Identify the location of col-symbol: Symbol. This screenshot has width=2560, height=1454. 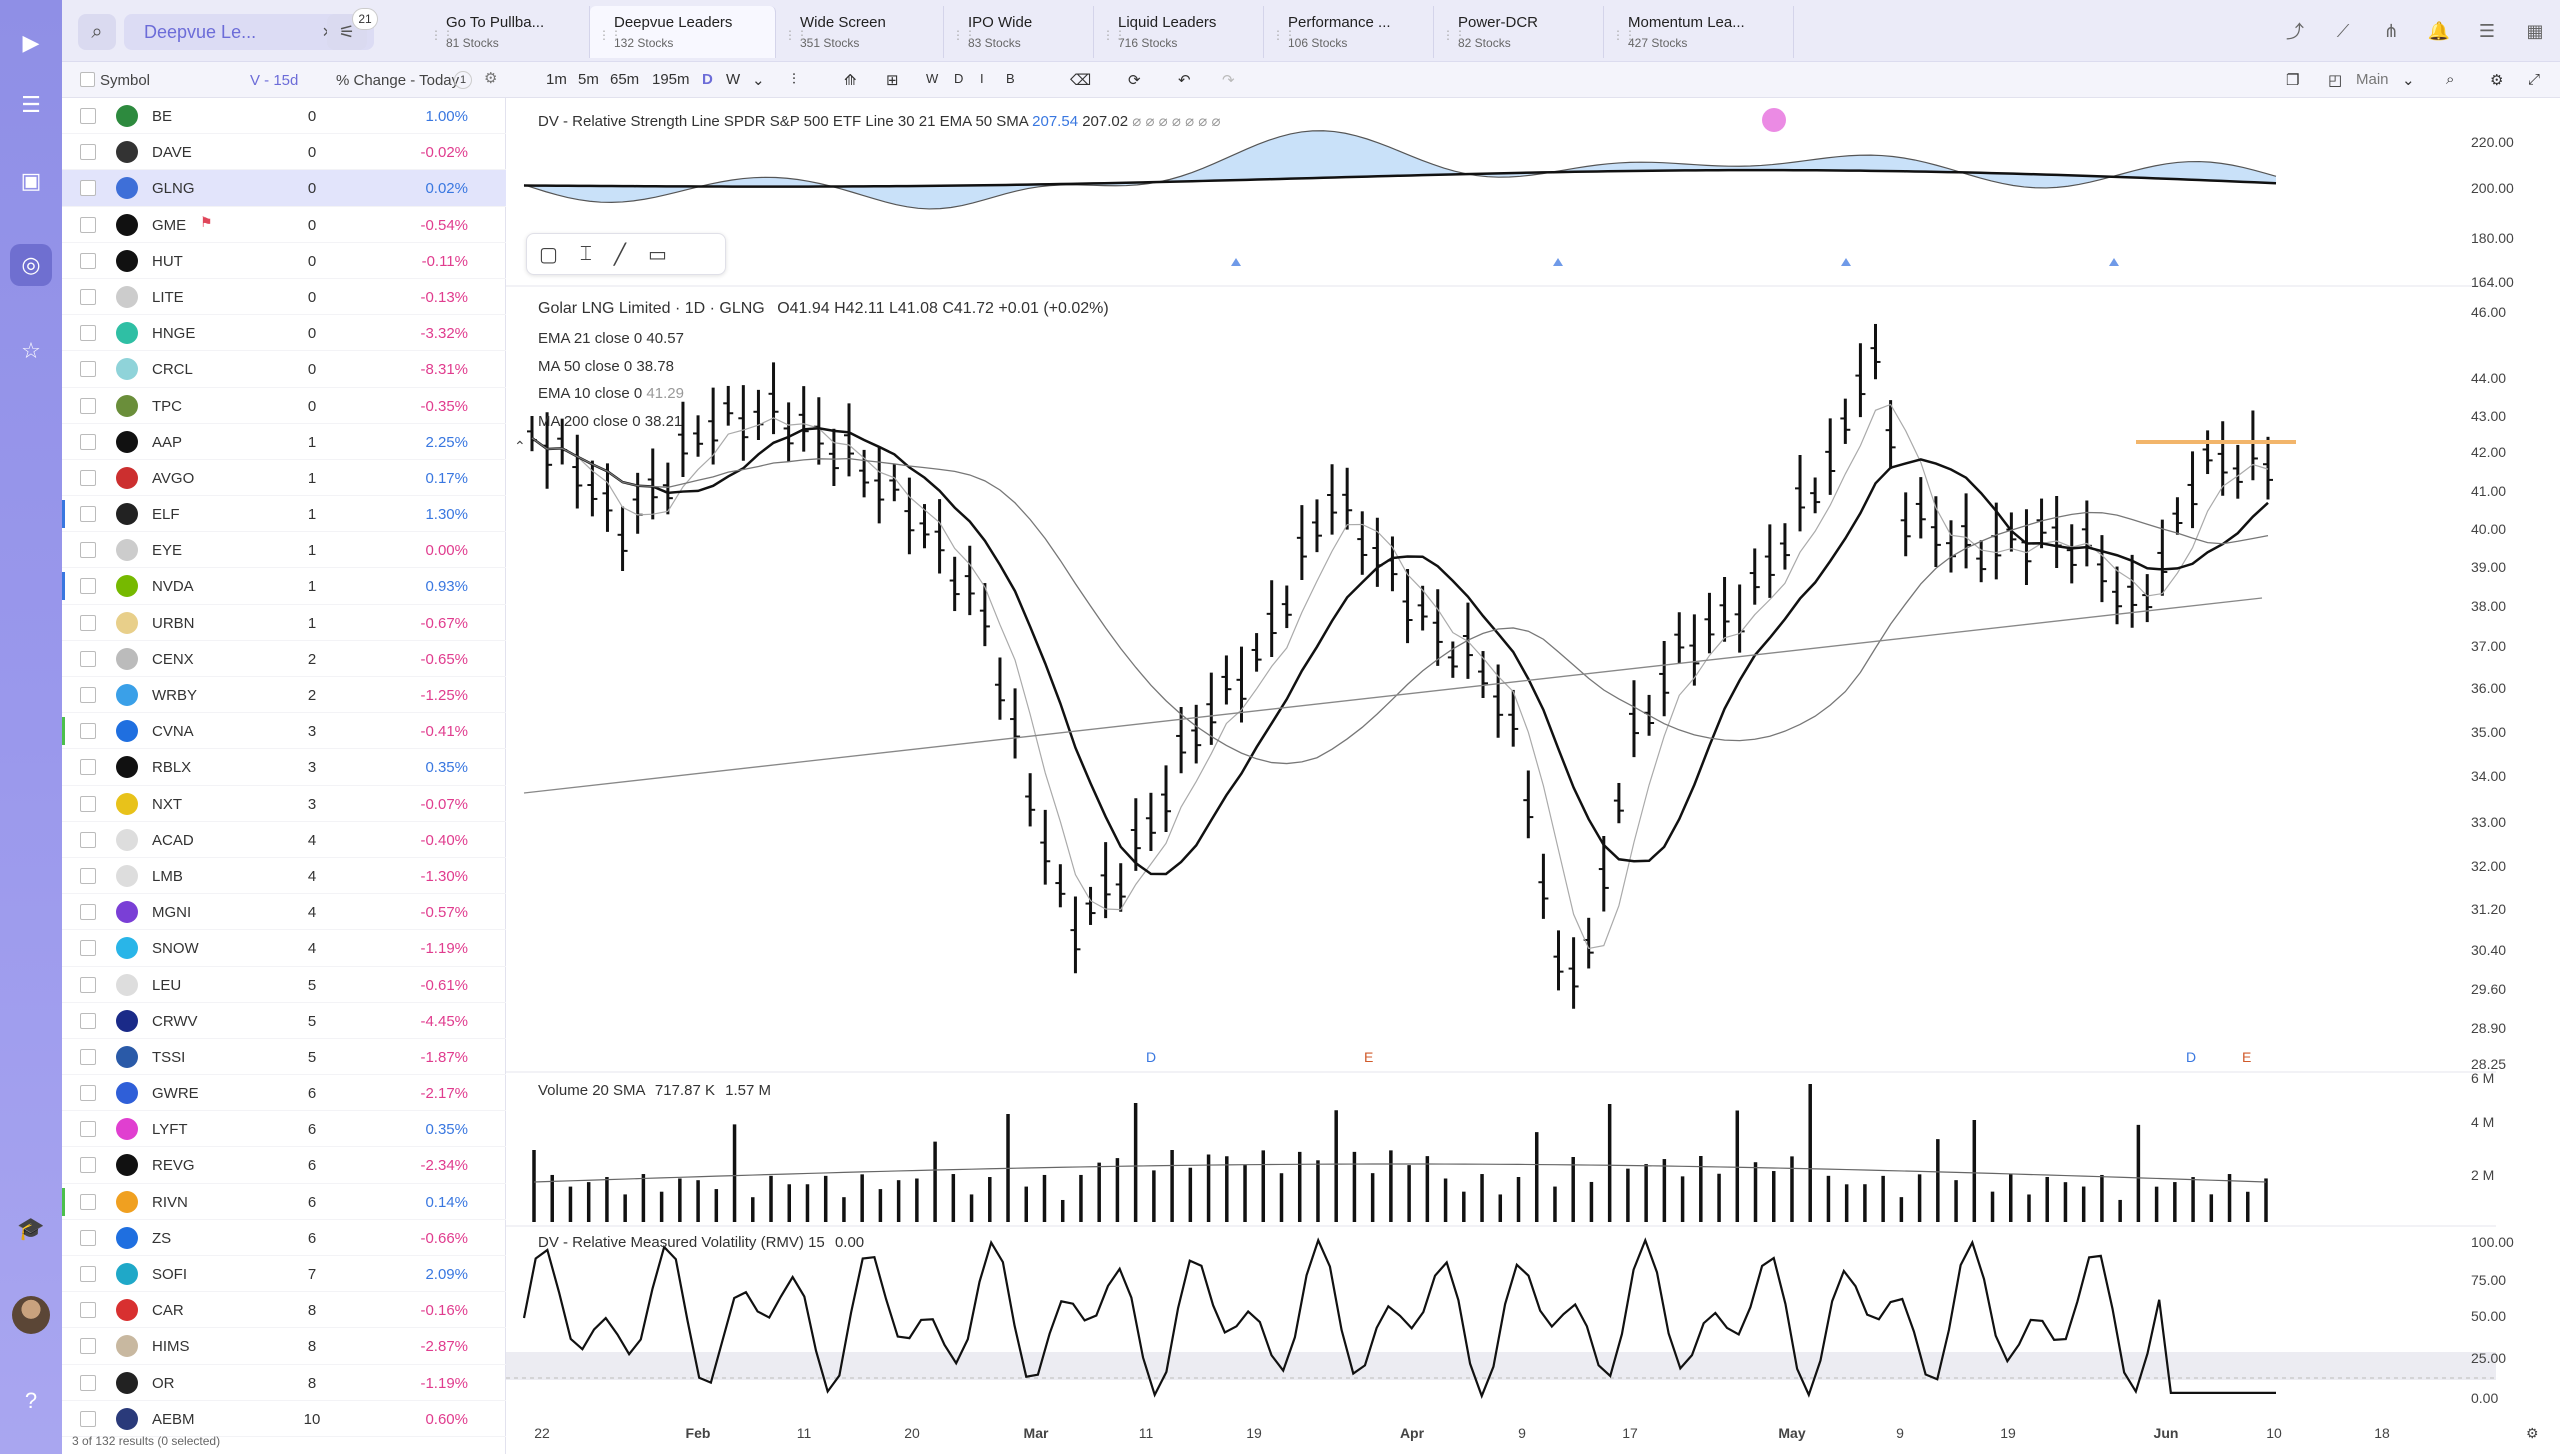
(125, 80).